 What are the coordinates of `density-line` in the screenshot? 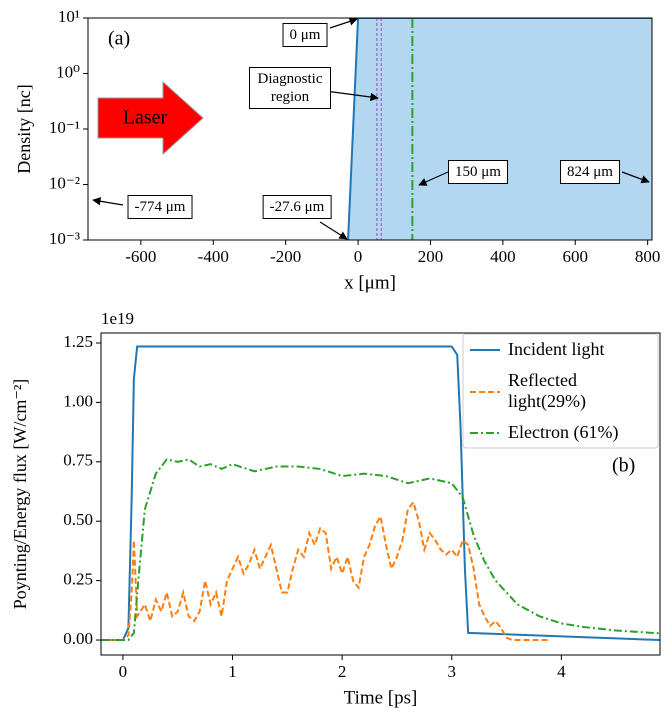 It's located at (499, 129).